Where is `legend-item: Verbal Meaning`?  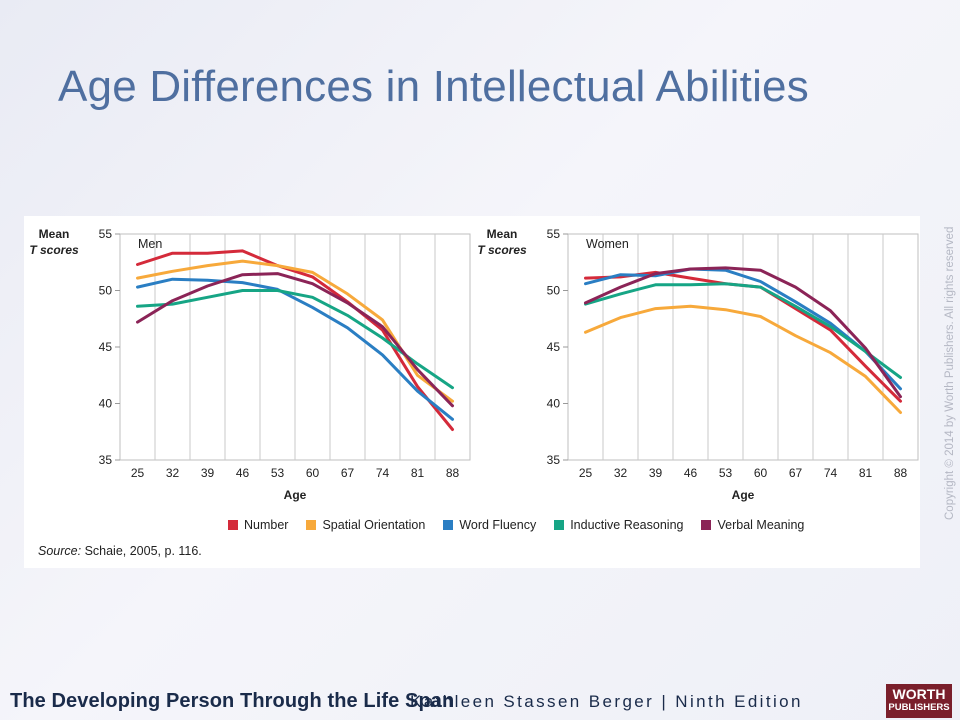
legend-item: Verbal Meaning is located at coordinates (752, 525).